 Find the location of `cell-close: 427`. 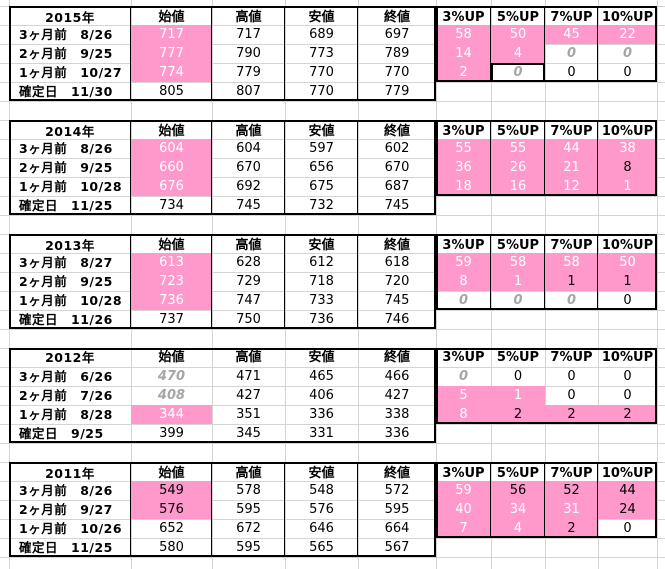

cell-close: 427 is located at coordinates (397, 395).